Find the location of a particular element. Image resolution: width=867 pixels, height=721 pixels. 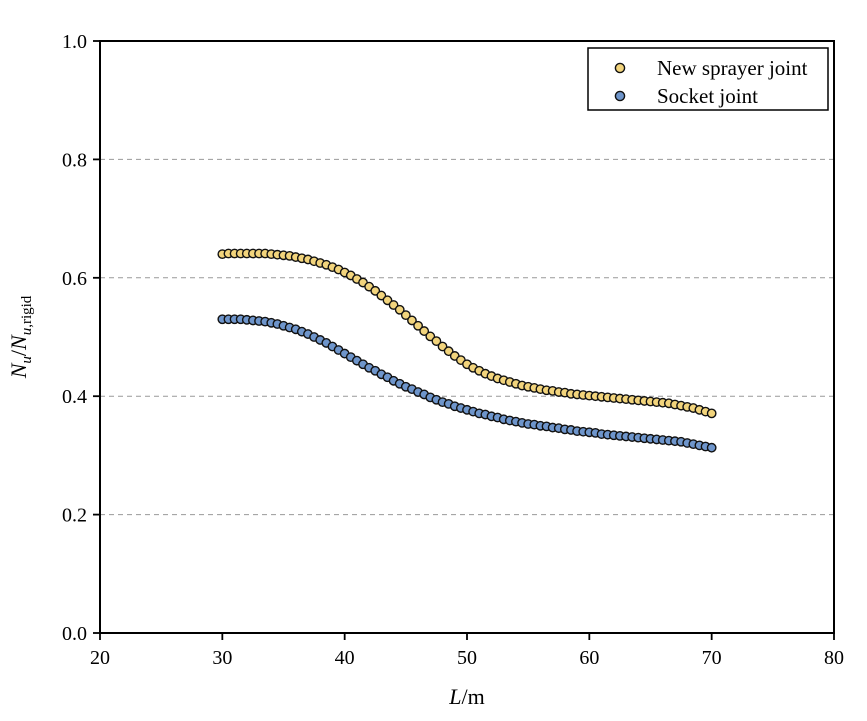

y-tick-label: 0.4 is located at coordinates (74, 397).